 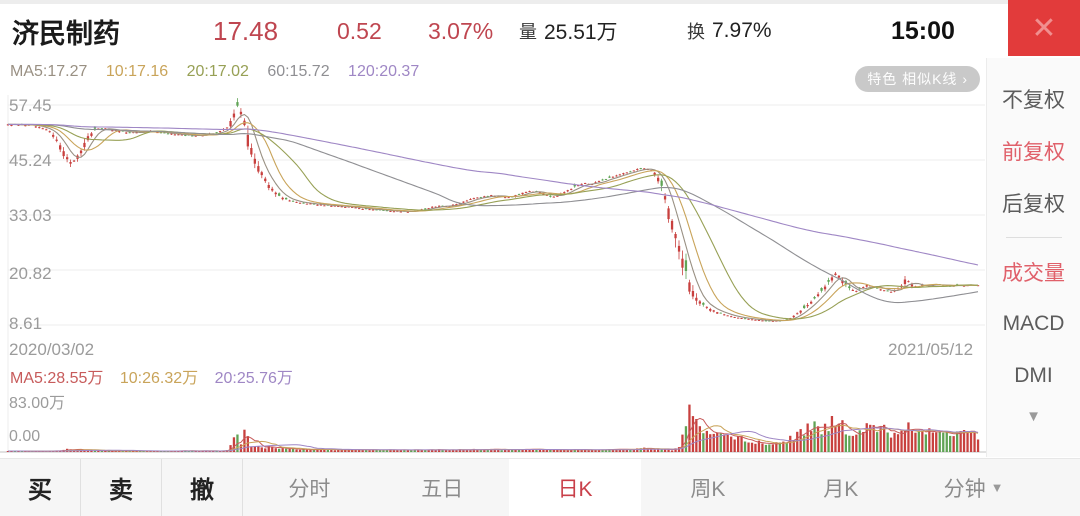 What do you see at coordinates (442, 489) in the screenshot?
I see `tab-five-day: 五日` at bounding box center [442, 489].